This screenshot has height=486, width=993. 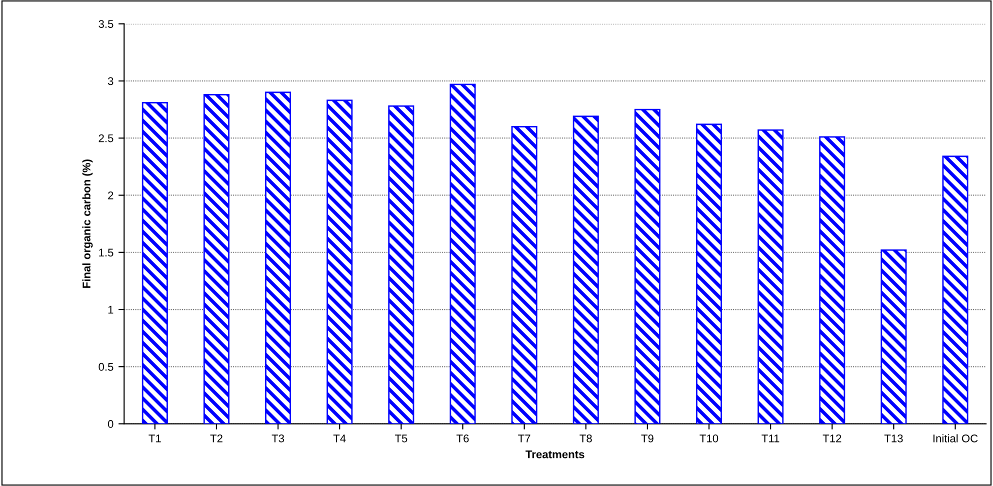 I want to click on x-tick-label: T3, so click(x=278, y=438).